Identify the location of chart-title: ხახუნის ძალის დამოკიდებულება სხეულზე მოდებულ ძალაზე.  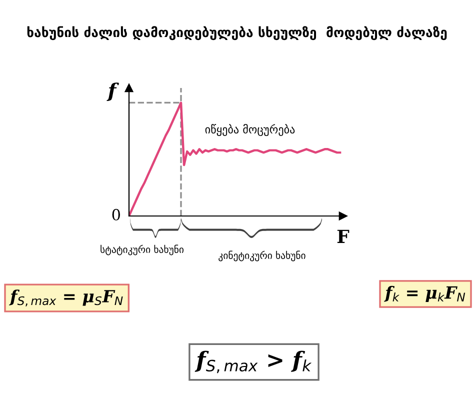
(237, 33).